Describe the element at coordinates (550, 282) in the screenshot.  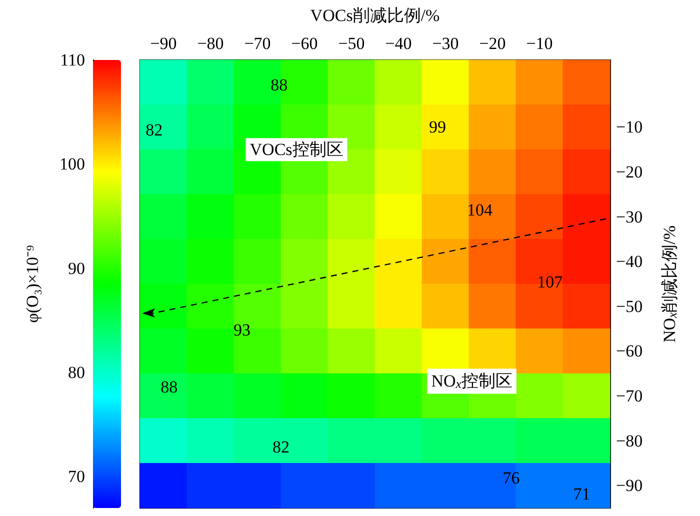
I see `annotation: 107` at that location.